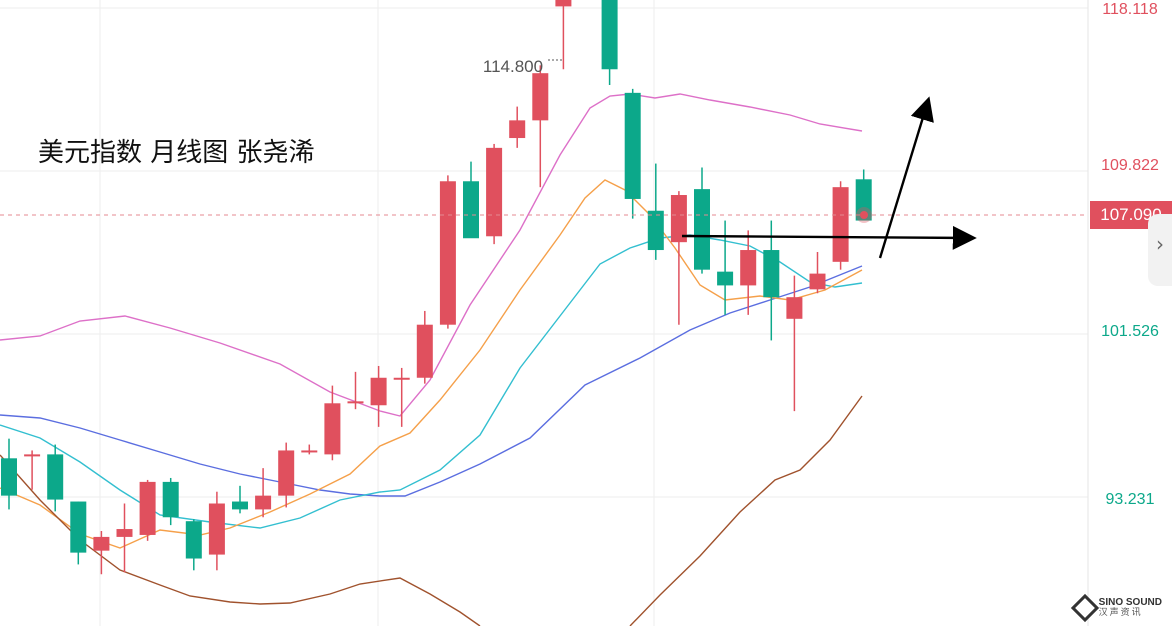 This screenshot has width=1172, height=626. What do you see at coordinates (1130, 9) in the screenshot?
I see `y-tick-label: 118.118` at bounding box center [1130, 9].